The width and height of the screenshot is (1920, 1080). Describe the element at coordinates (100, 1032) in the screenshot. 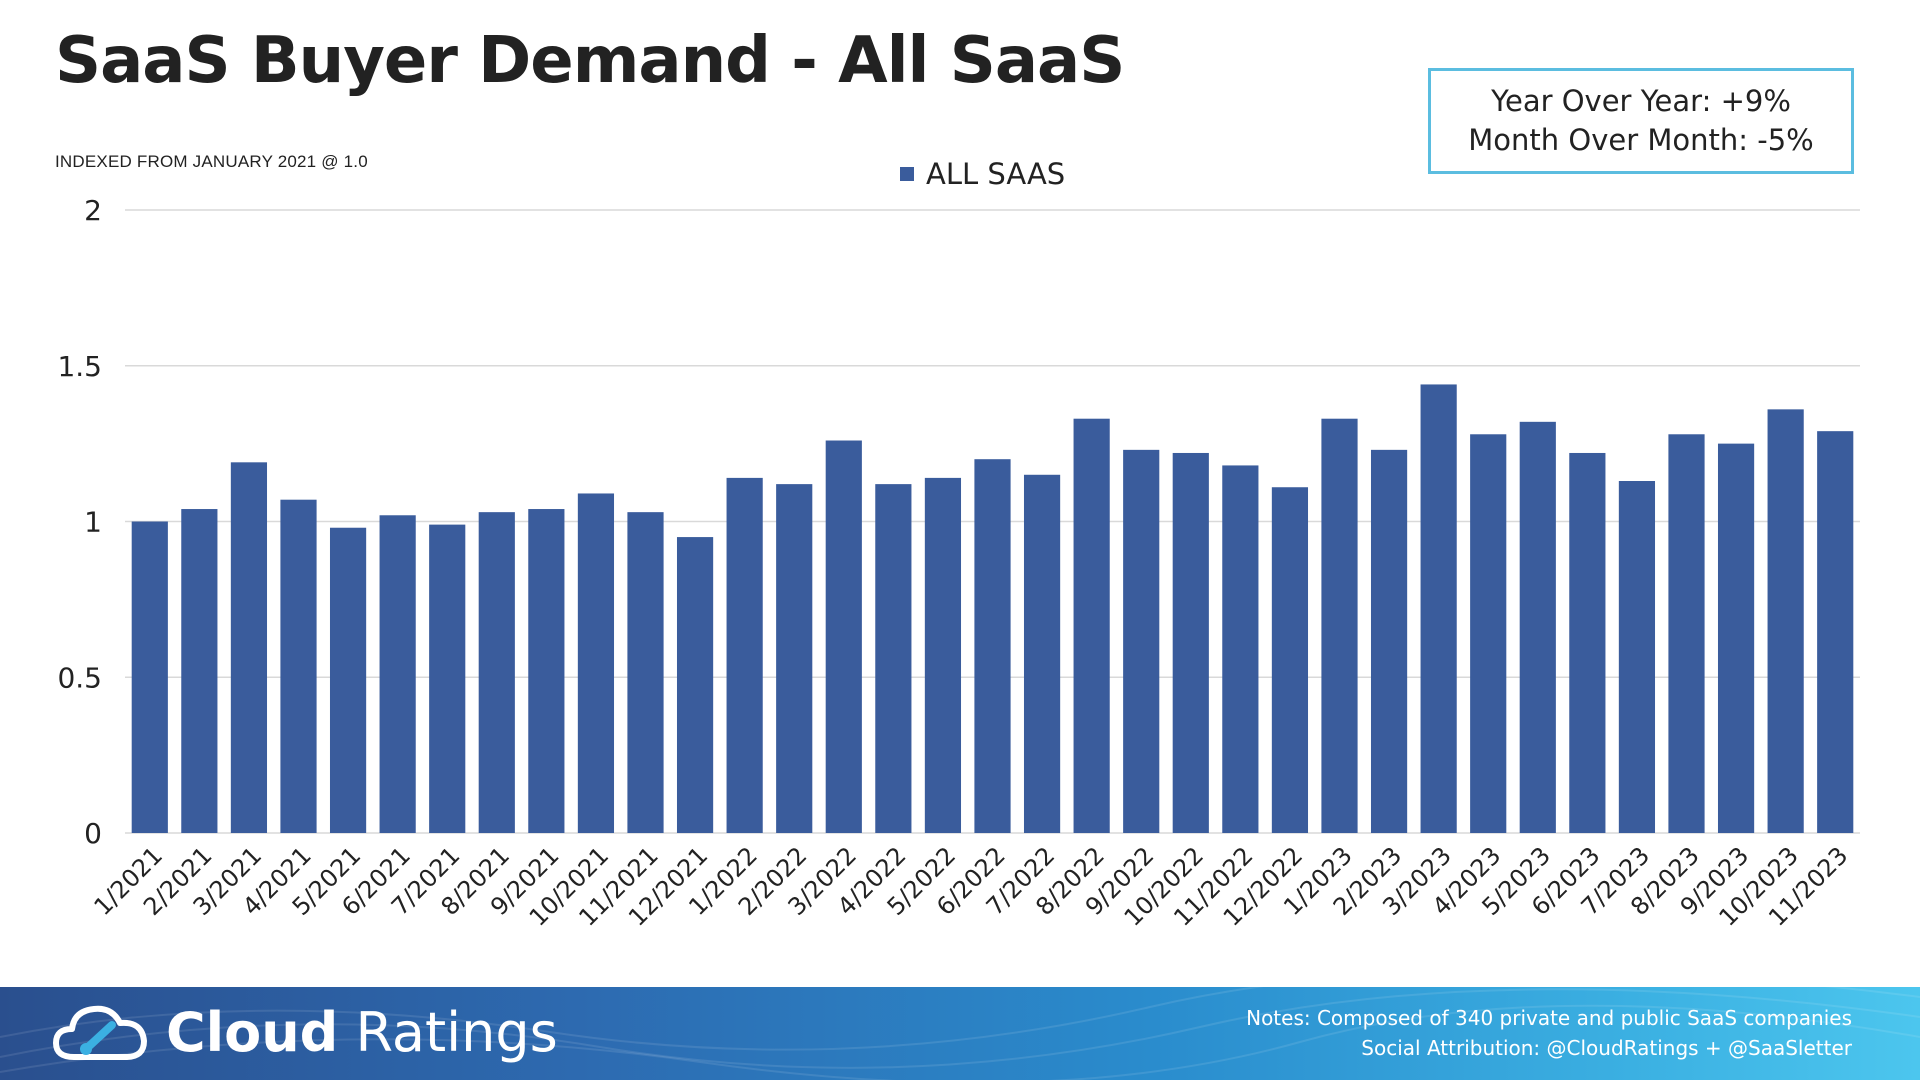

I see `cloud-gauge-icon` at that location.